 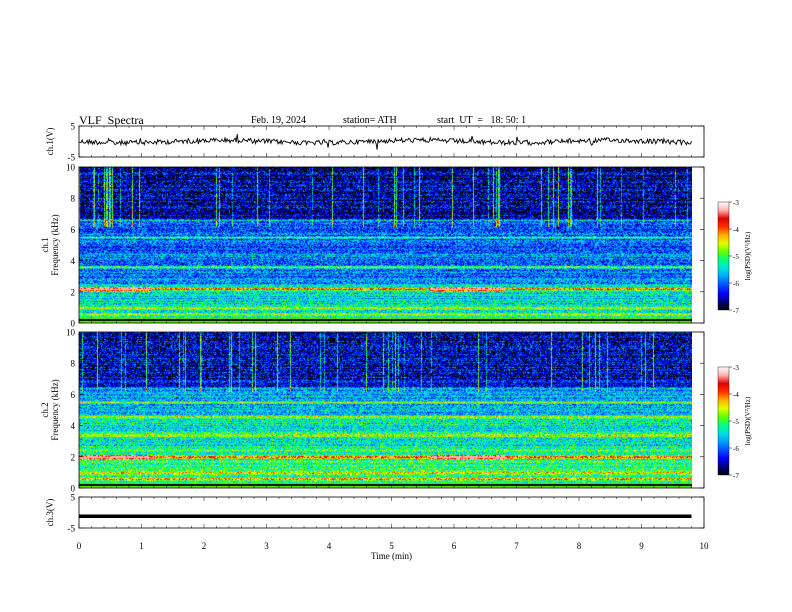 I want to click on y-axis-label-line: ch.2, so click(x=45, y=409).